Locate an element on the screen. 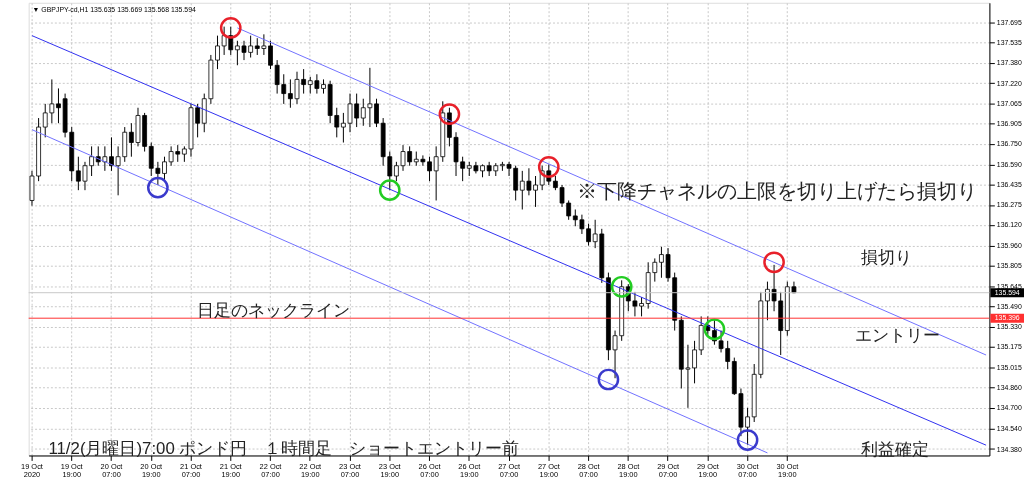  annotation: ※下降チャネルの上限を切り上げたら損切り is located at coordinates (777, 191).